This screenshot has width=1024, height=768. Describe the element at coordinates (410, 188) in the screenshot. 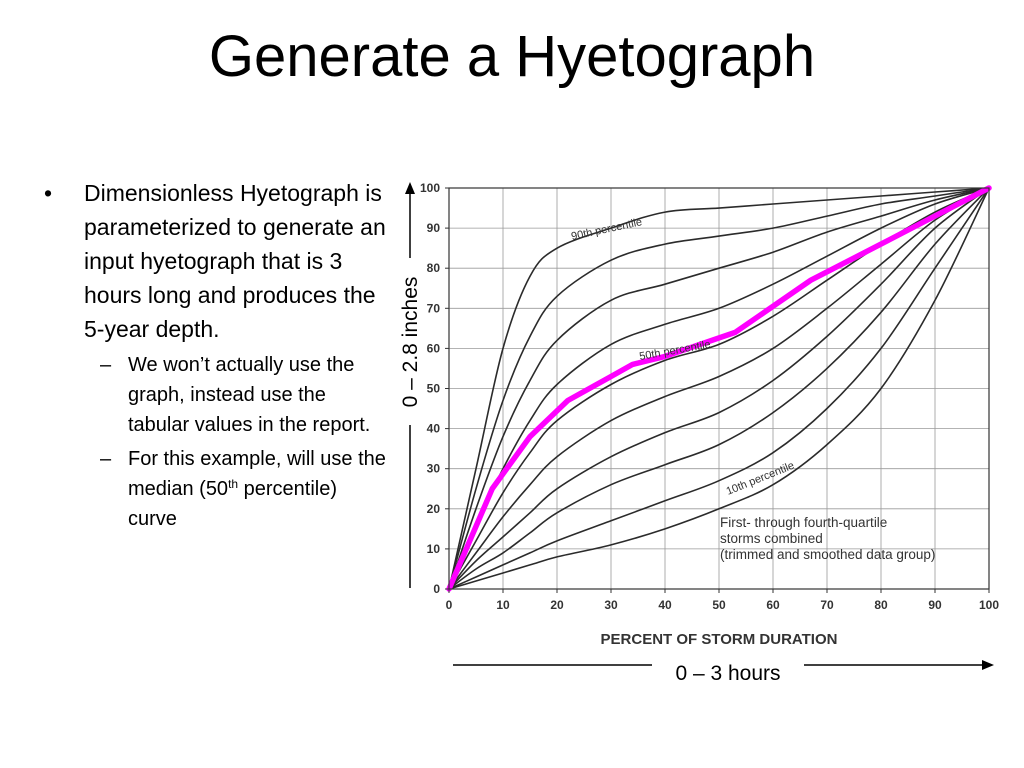

I see `y-range-arrowhead` at that location.